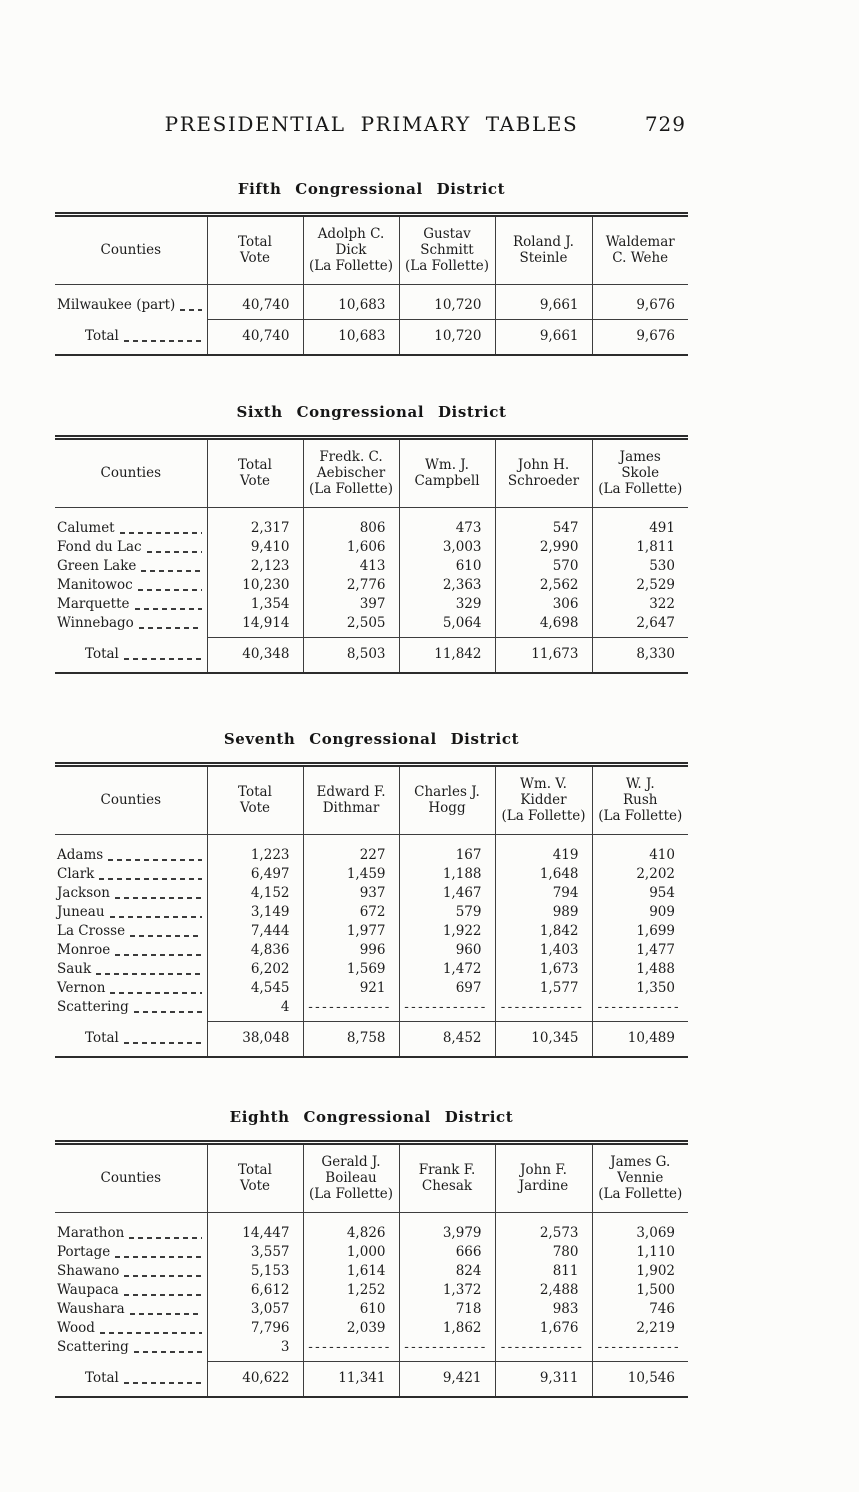  Describe the element at coordinates (254, 799) in the screenshot. I see `column-header: Total Vote` at that location.